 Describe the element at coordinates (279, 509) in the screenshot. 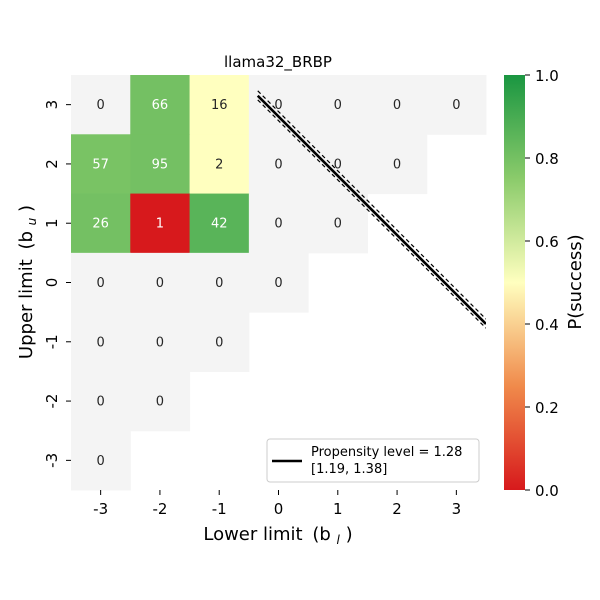

I see `x-tick-label: 0` at that location.